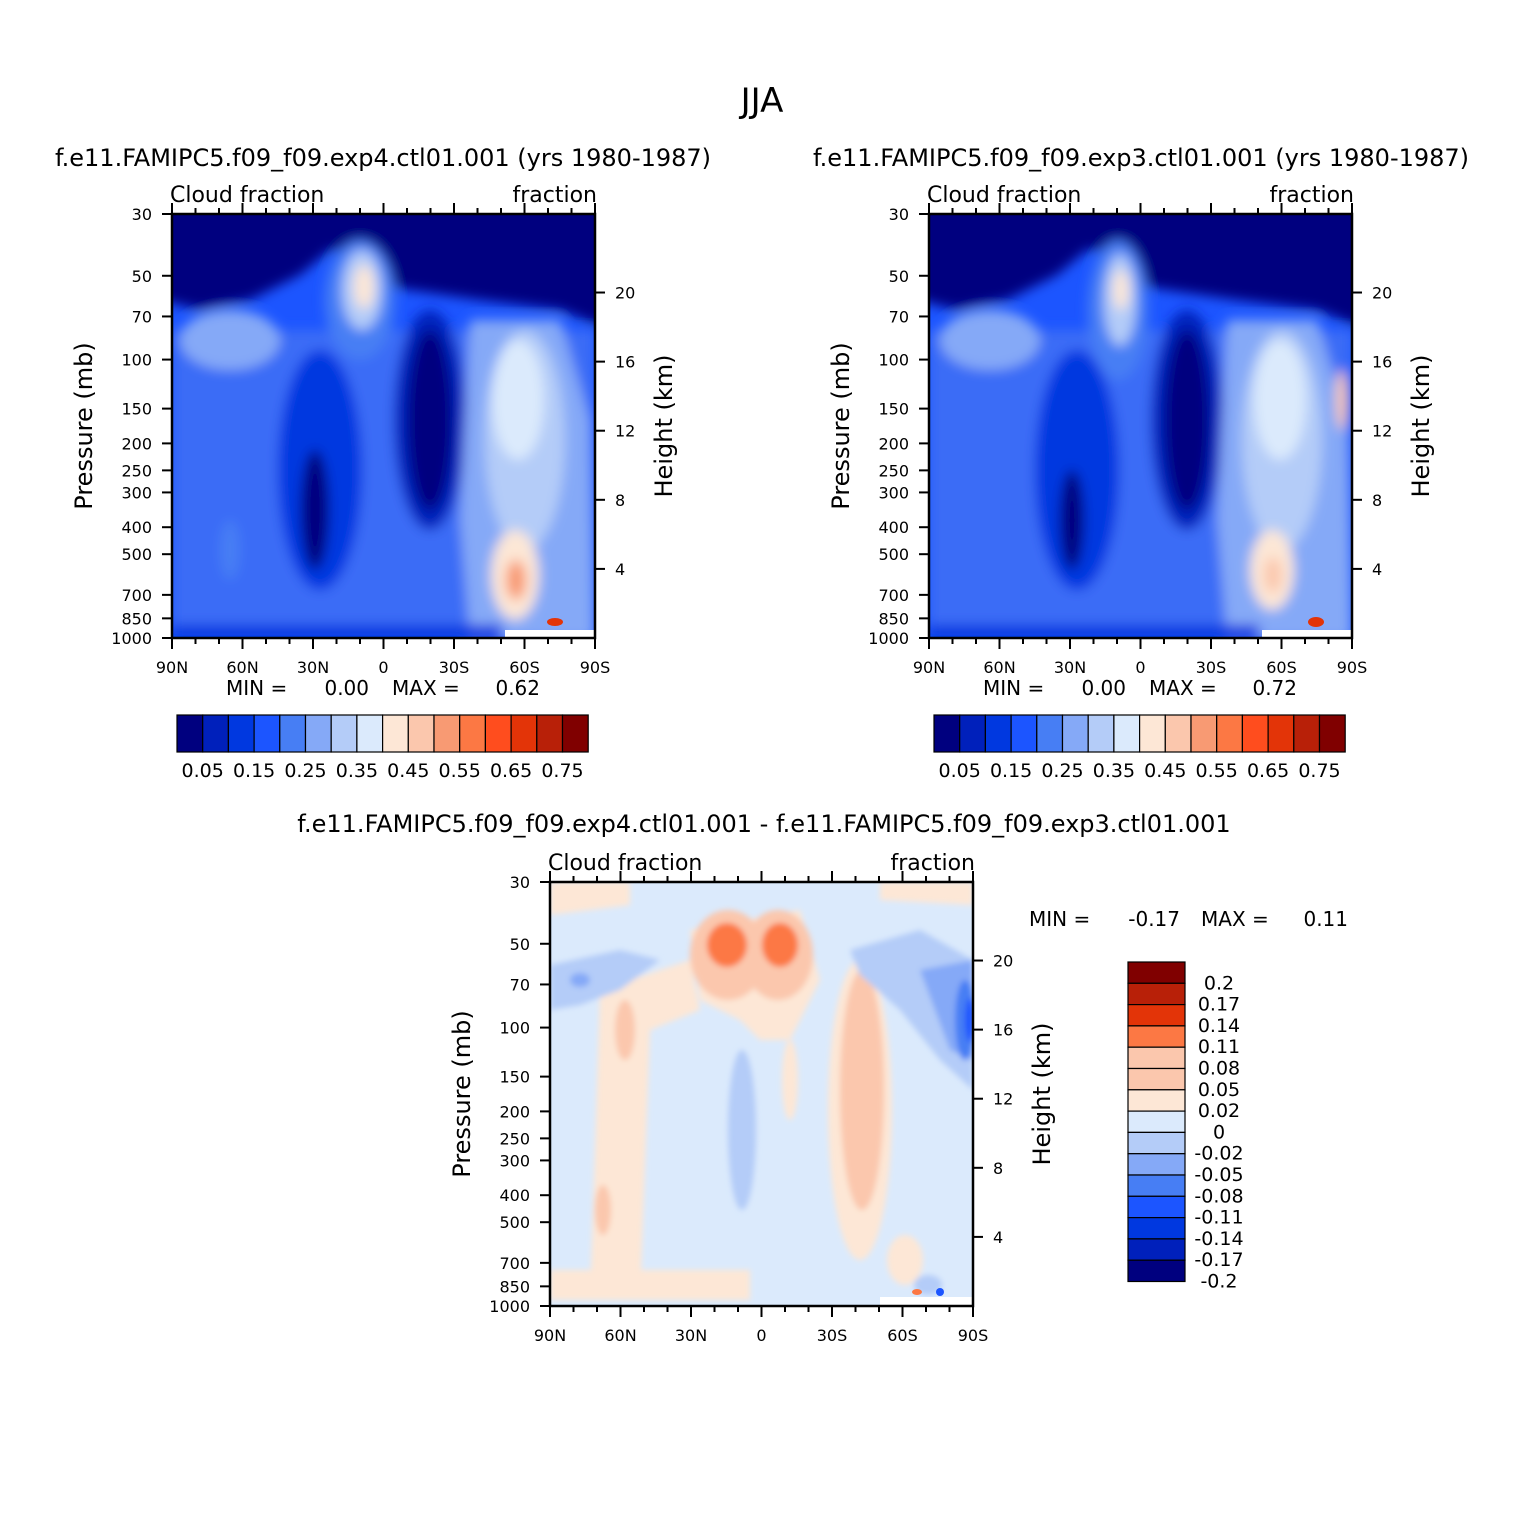 This screenshot has height=1524, width=1524. Describe the element at coordinates (514, 1077) in the screenshot. I see `y-tick-label: 150` at that location.